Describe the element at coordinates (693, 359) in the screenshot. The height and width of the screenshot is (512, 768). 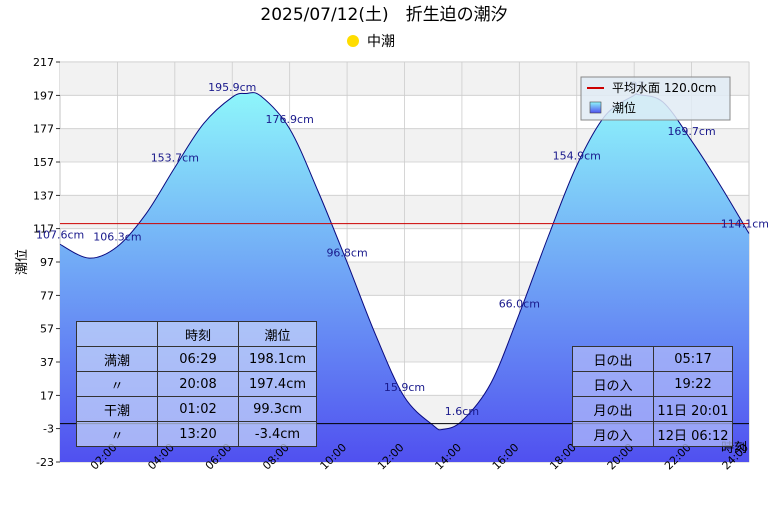
I see `event-time-cell: 05:17` at that location.